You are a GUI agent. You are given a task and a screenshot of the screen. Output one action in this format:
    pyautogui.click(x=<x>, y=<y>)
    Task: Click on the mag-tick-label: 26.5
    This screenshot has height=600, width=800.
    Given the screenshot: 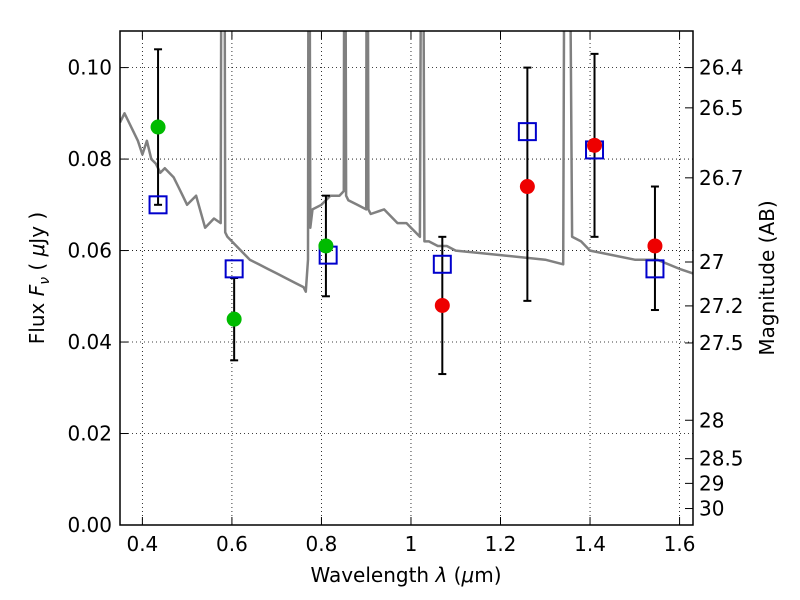 What is the action you would take?
    pyautogui.click(x=721, y=108)
    